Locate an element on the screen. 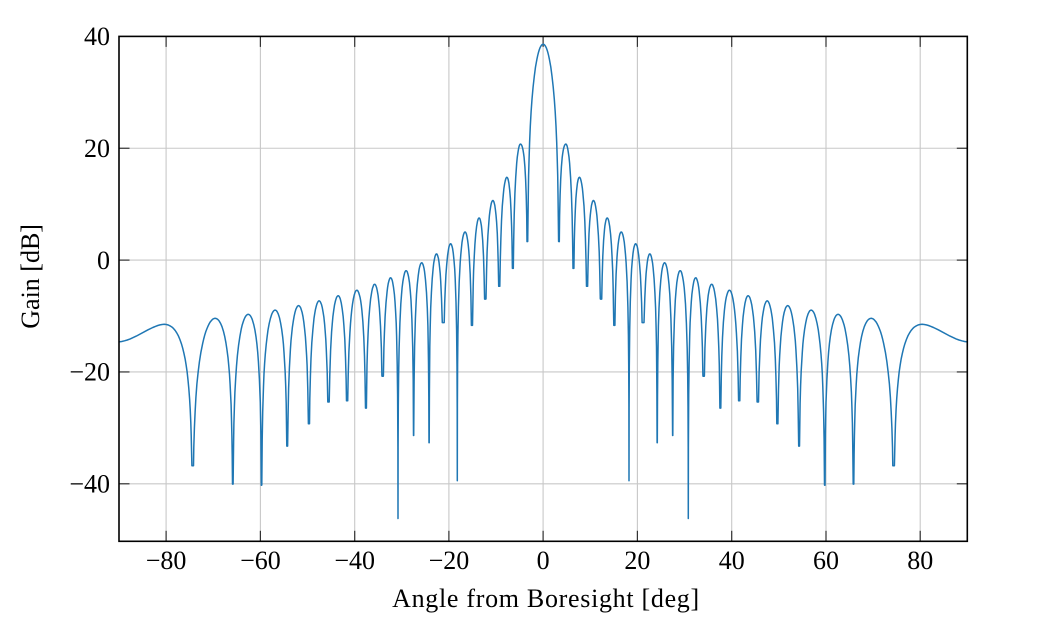 The image size is (1050, 628). svg-text: Angle from Boresight [deg] is located at coordinates (546, 598).